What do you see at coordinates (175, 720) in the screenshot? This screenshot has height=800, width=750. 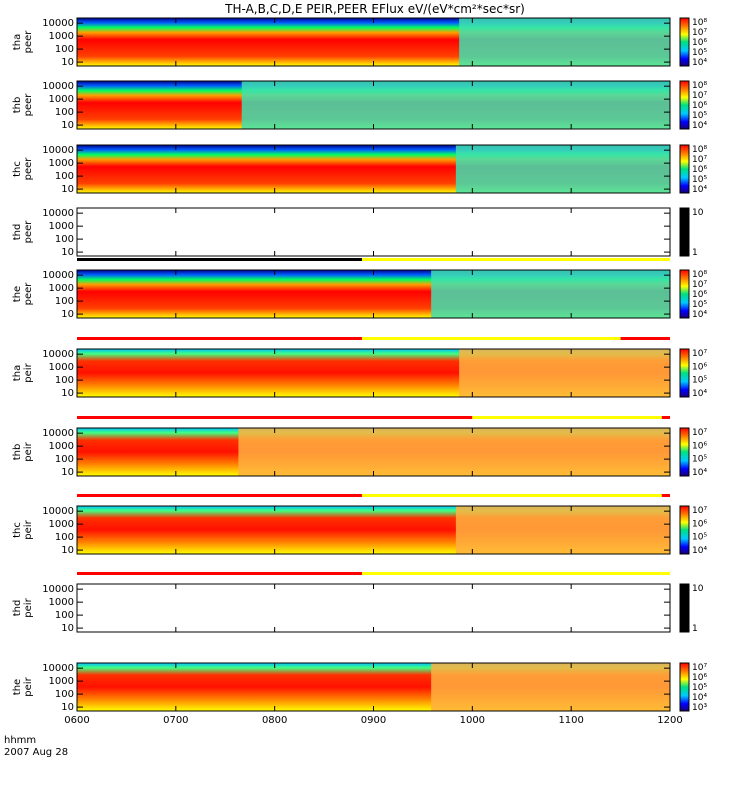 I see `x-tick-label: 0700` at bounding box center [175, 720].